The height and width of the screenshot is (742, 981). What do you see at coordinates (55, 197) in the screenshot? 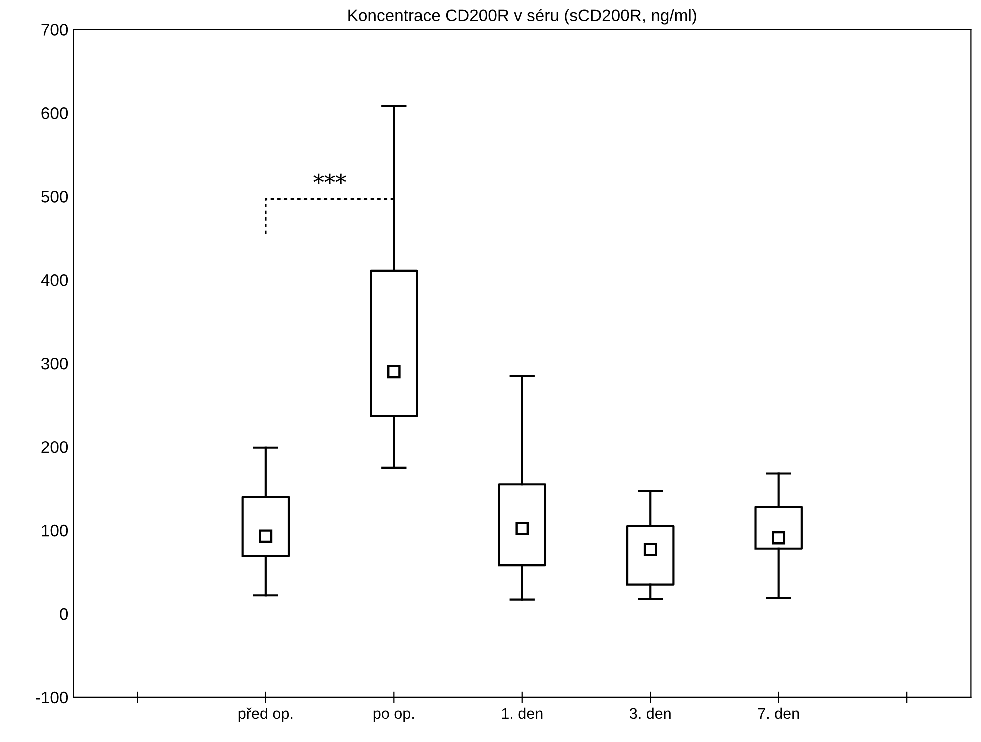
I see `y-tick-label: 500` at bounding box center [55, 197].